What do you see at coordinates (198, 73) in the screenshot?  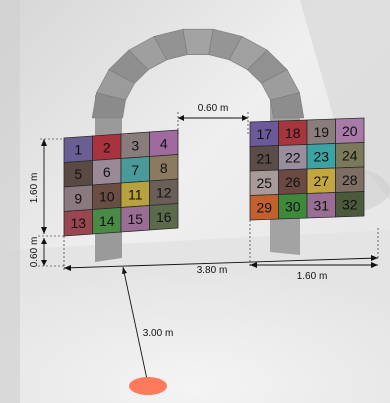 I see `arch-blocks` at bounding box center [198, 73].